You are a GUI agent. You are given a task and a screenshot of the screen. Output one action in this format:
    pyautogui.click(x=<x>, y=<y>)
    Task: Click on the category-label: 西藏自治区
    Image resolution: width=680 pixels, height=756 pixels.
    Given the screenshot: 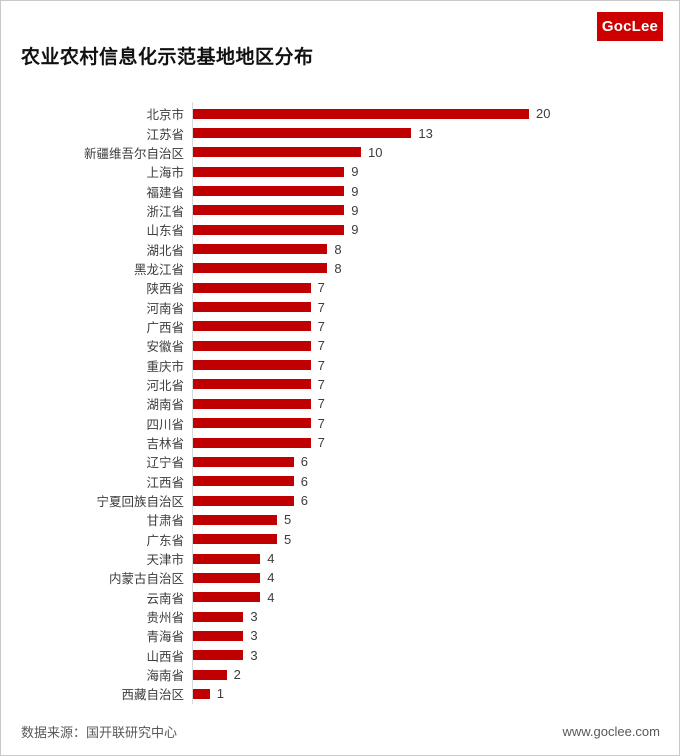 What is the action you would take?
    pyautogui.click(x=152, y=695)
    